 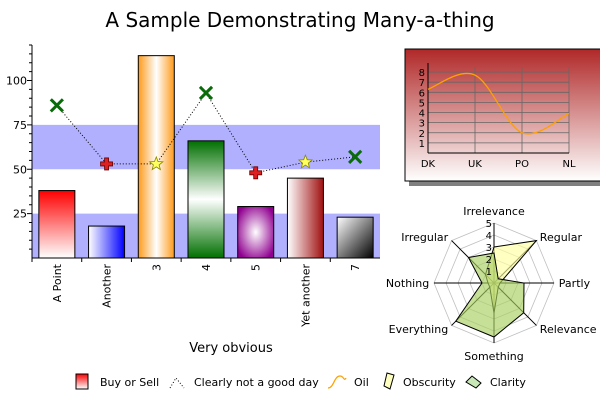 I want to click on x-tick-label: DK, so click(x=428, y=164).